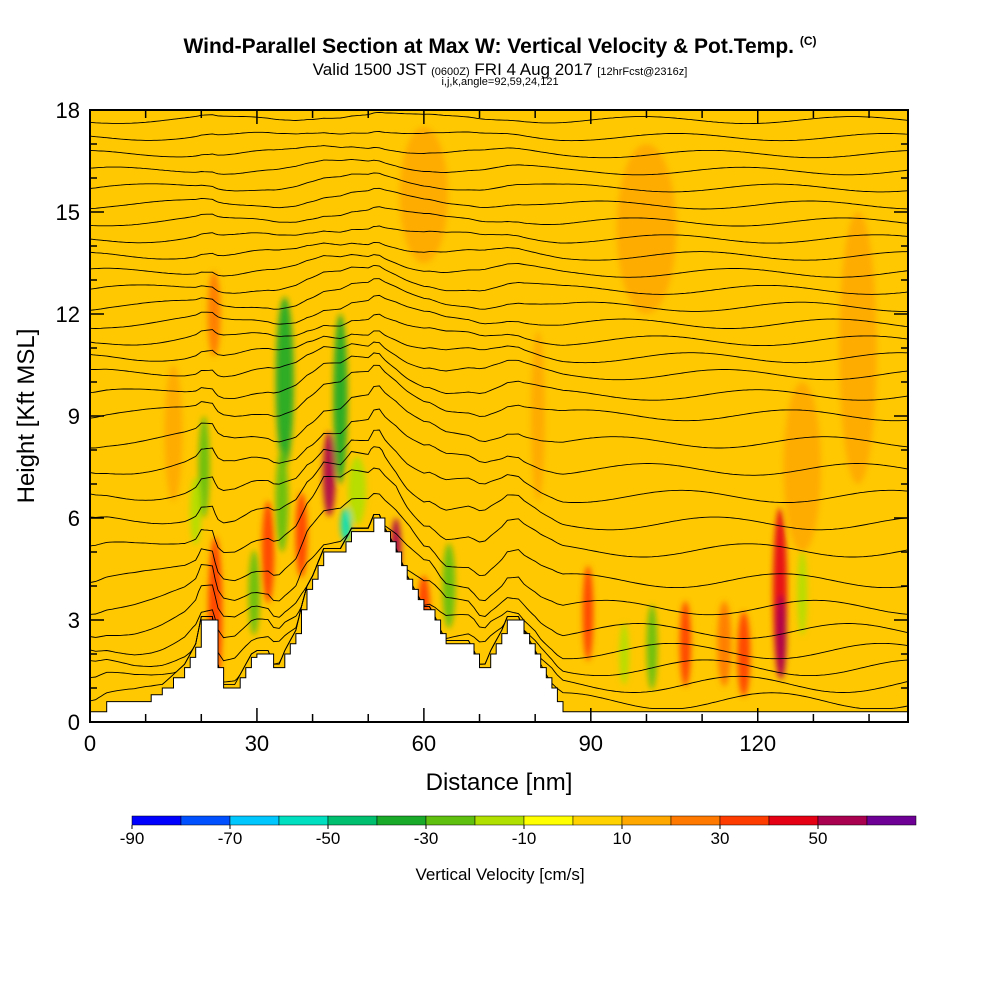 This screenshot has height=1000, width=1000. I want to click on y-tick-label: 9, so click(74, 416).